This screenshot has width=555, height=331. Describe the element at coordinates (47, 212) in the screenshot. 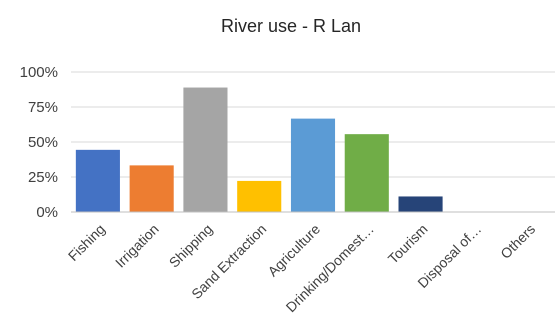

I see `y-tick-label: 0%` at that location.